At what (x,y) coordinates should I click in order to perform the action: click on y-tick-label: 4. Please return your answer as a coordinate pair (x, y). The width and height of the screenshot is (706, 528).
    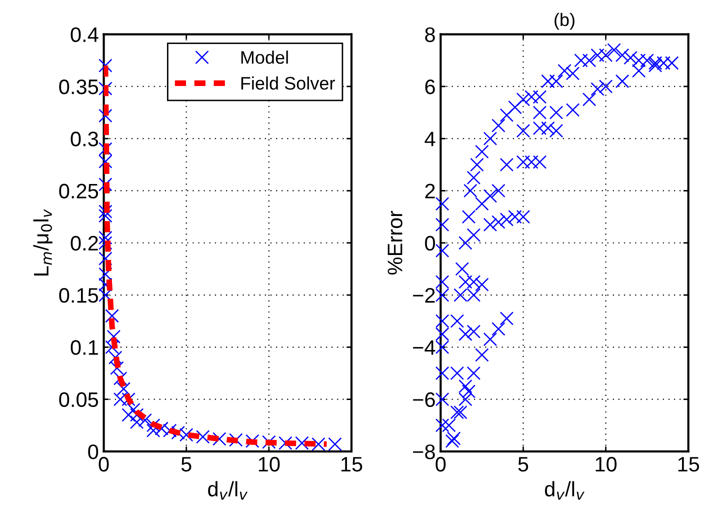
    Looking at the image, I should click on (430, 139).